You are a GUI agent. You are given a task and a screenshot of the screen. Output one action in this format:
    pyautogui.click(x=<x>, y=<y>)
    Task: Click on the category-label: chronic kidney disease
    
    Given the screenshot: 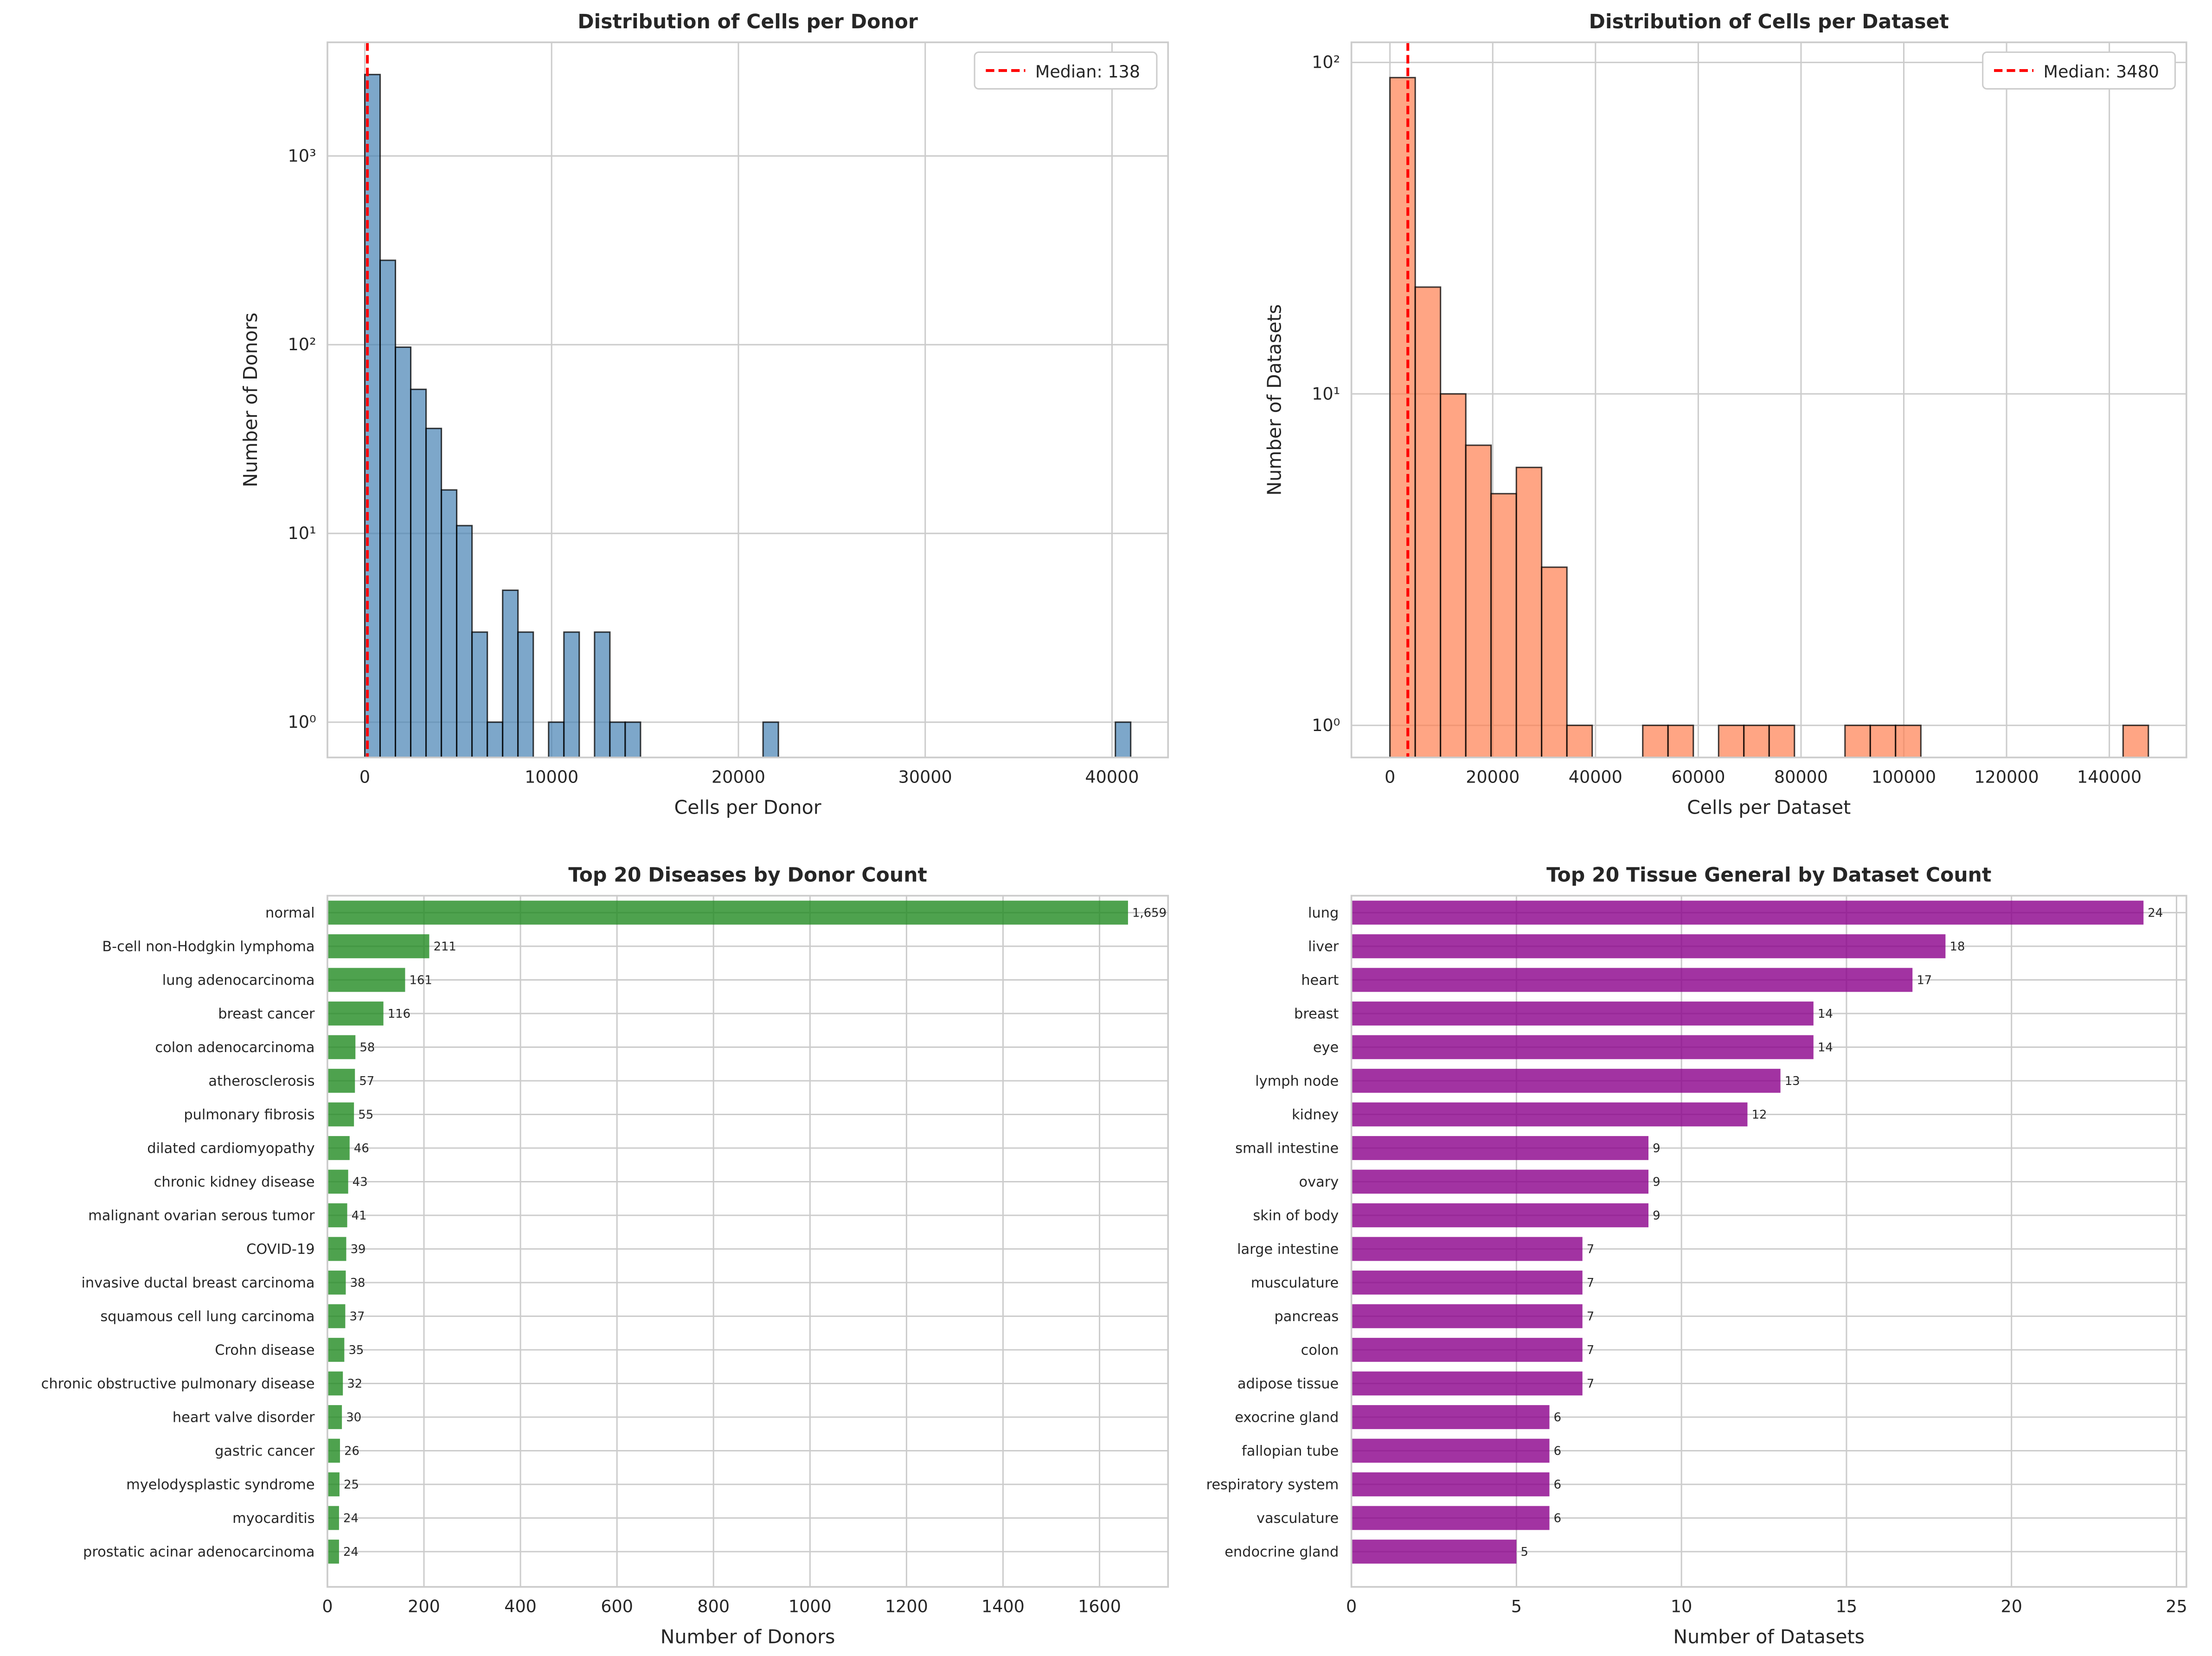 What is the action you would take?
    pyautogui.click(x=235, y=1182)
    